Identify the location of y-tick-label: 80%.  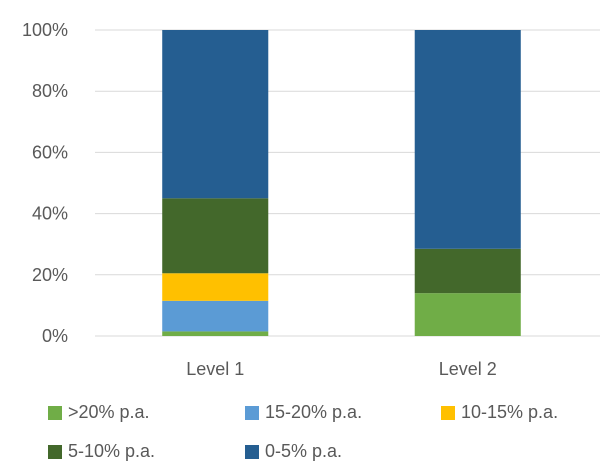
(50, 91).